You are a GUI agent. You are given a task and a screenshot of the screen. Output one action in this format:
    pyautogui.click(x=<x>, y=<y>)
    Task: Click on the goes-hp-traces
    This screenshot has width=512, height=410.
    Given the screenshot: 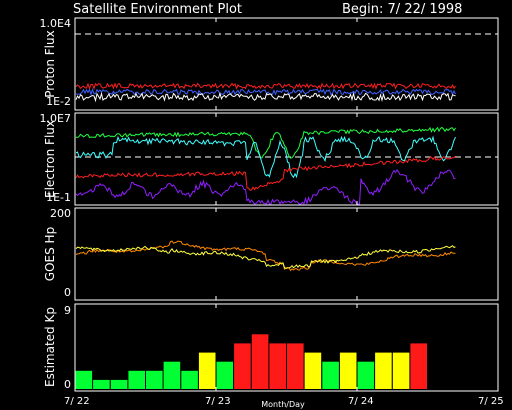 What is the action you would take?
    pyautogui.click(x=265, y=256)
    